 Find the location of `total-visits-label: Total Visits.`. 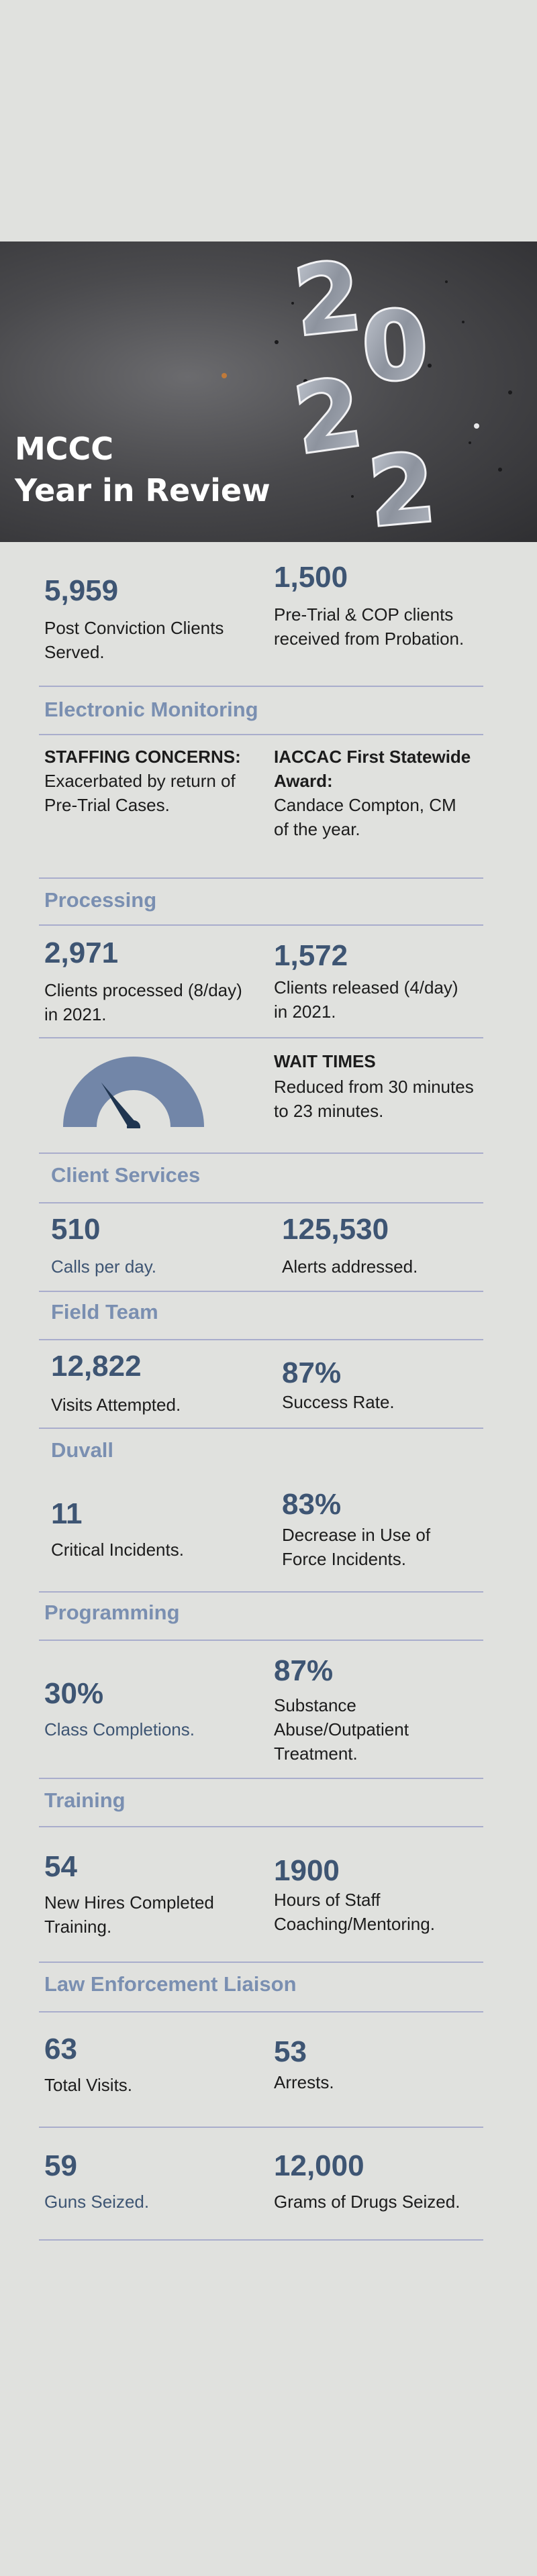

total-visits-label: Total Visits. is located at coordinates (88, 2085).